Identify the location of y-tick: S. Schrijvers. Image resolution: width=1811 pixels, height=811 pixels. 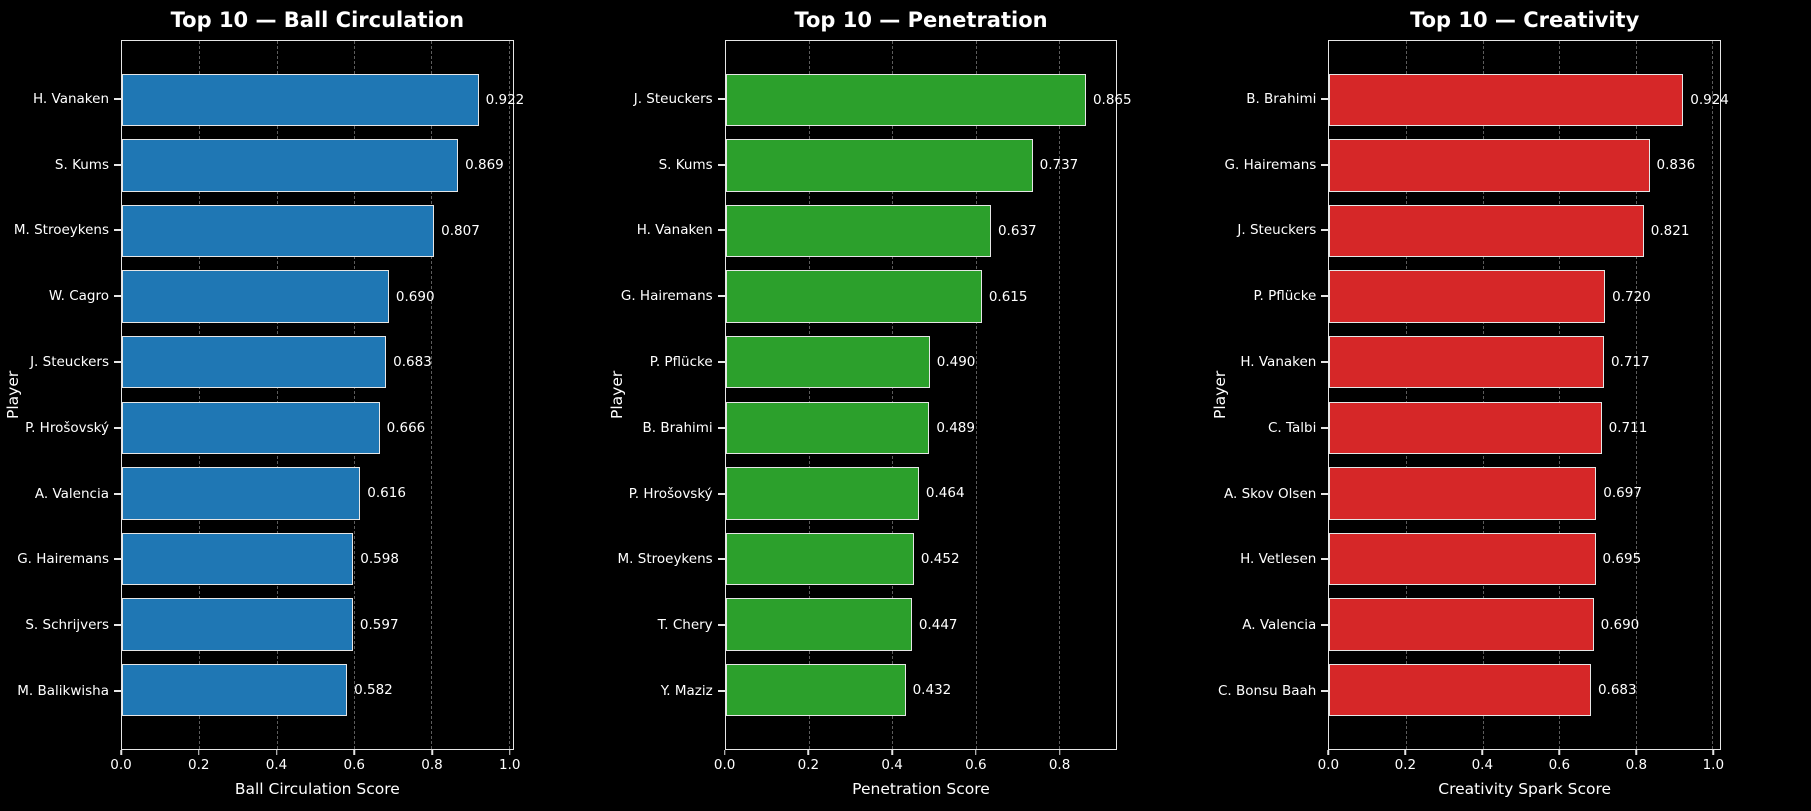
(73, 625).